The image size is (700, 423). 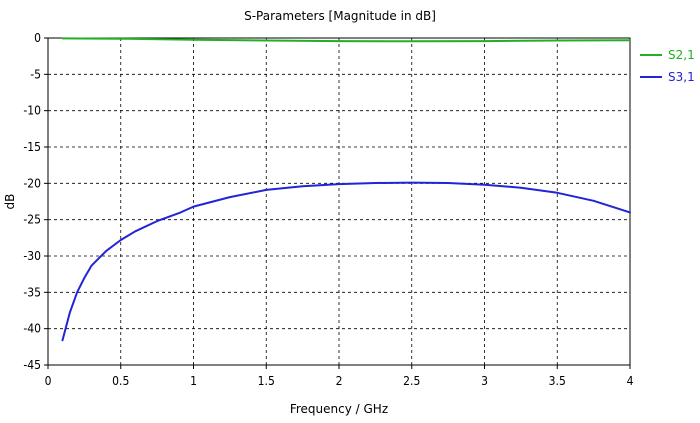 I want to click on y-tick-label: 0, so click(x=37, y=38).